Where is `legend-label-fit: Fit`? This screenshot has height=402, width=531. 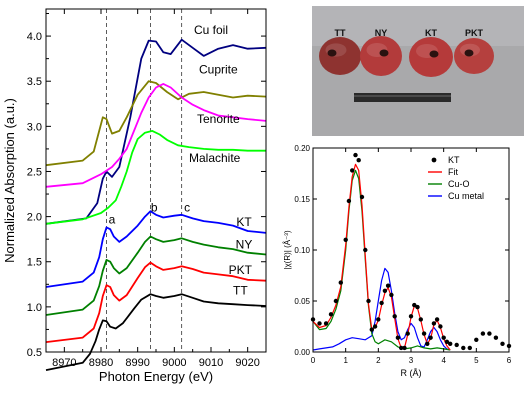
legend-label-fit: Fit is located at coordinates (453, 172).